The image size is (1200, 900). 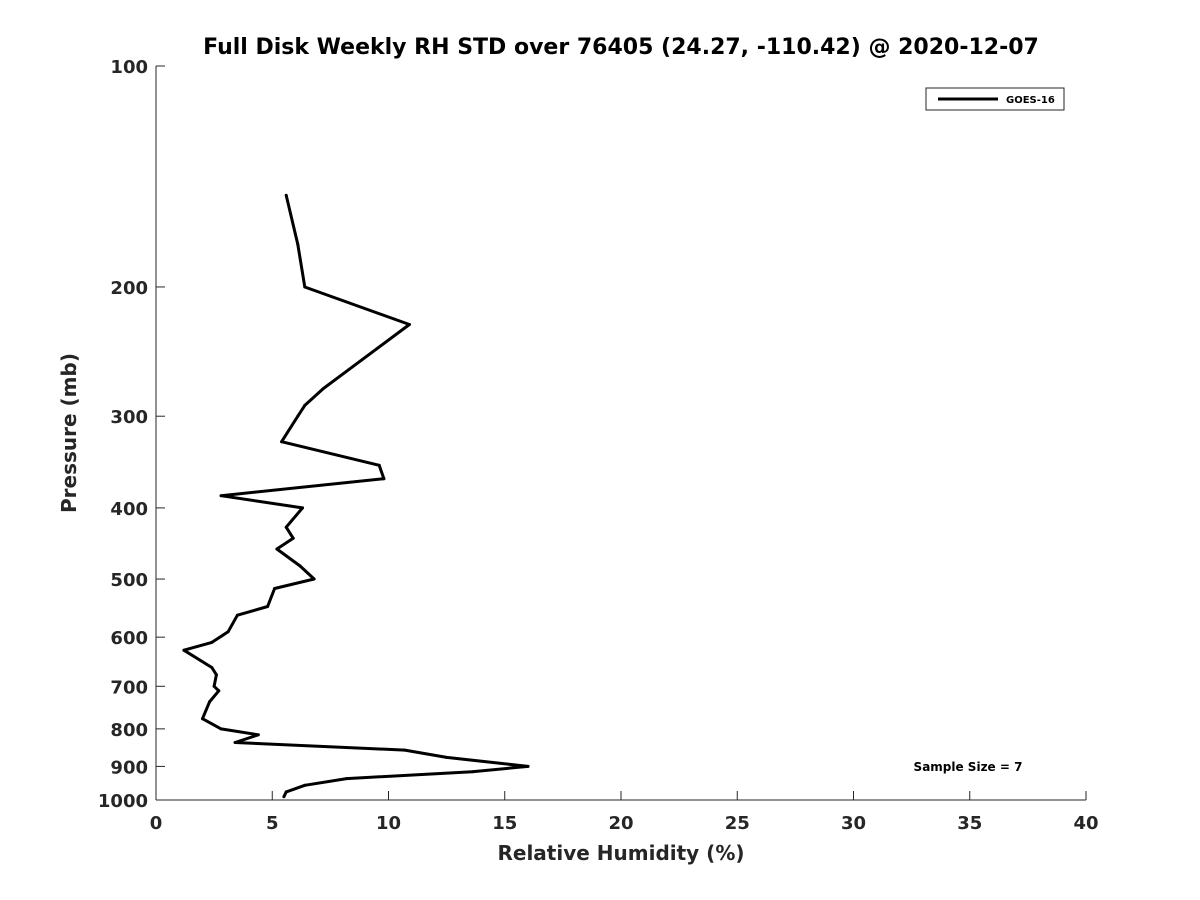 What do you see at coordinates (129, 687) in the screenshot?
I see `y-tick-label: 700` at bounding box center [129, 687].